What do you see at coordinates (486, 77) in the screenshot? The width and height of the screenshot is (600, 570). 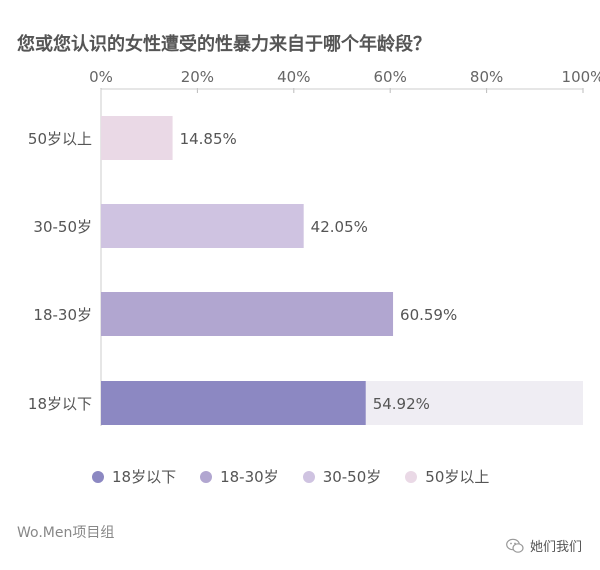 I see `x-tick-label: 80%` at bounding box center [486, 77].